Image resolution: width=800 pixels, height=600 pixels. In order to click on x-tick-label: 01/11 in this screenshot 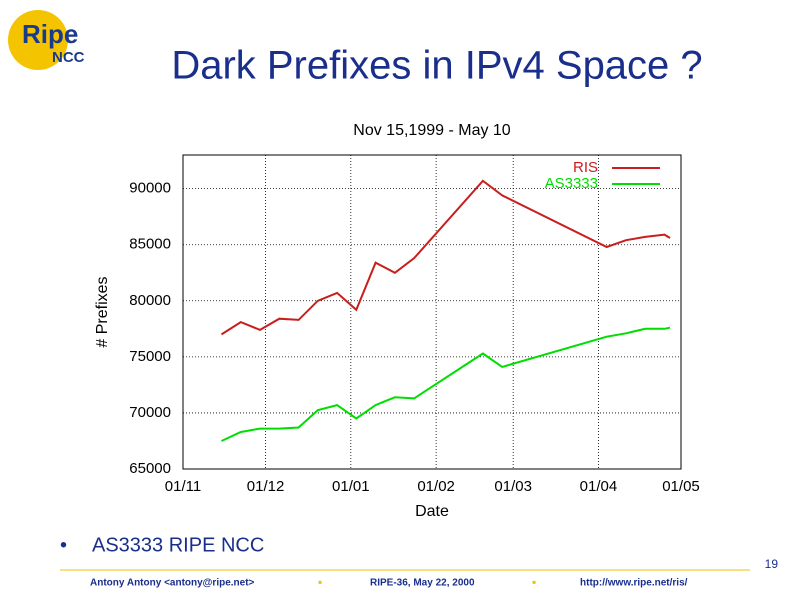, I will do `click(183, 486)`.